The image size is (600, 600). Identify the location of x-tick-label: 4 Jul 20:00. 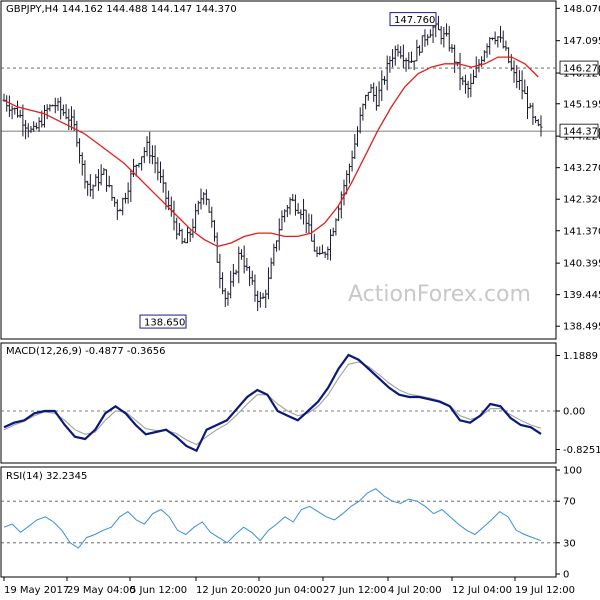
(415, 590).